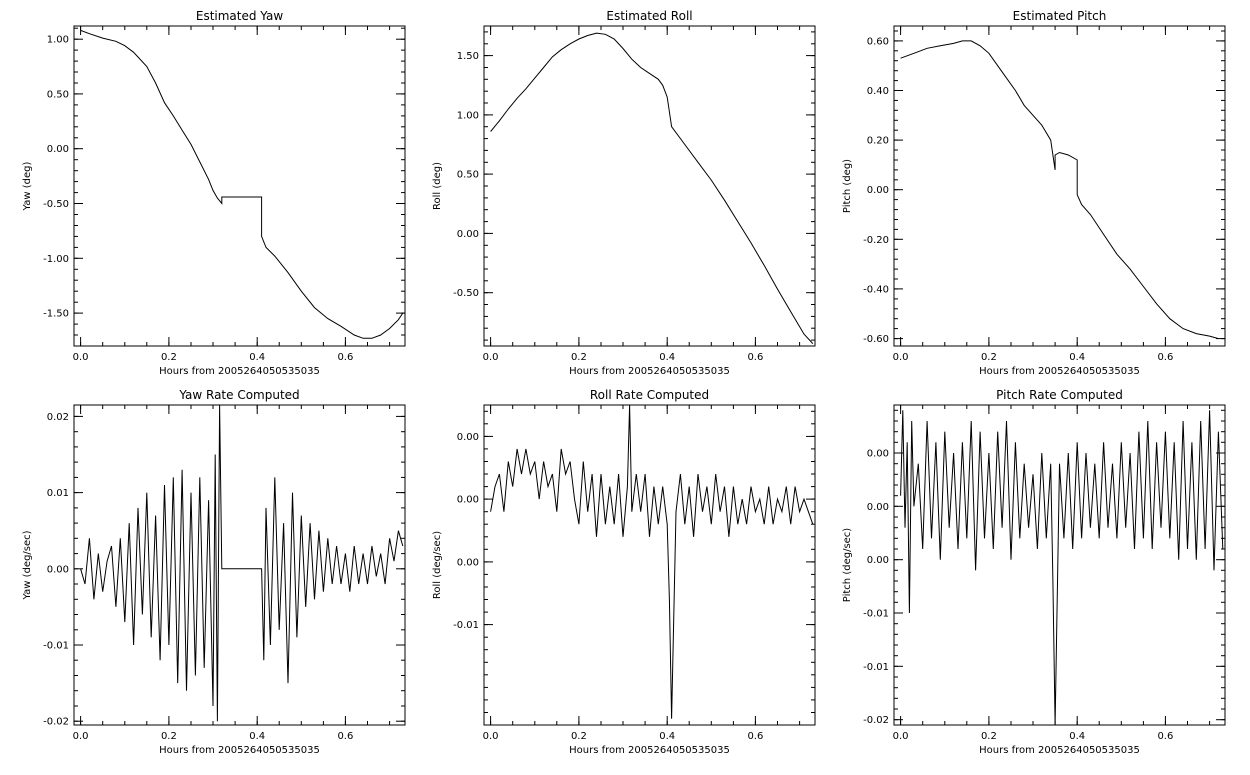 The height and width of the screenshot is (775, 1250). I want to click on y-axis-label: Yaw (deg/sec), so click(27, 565).